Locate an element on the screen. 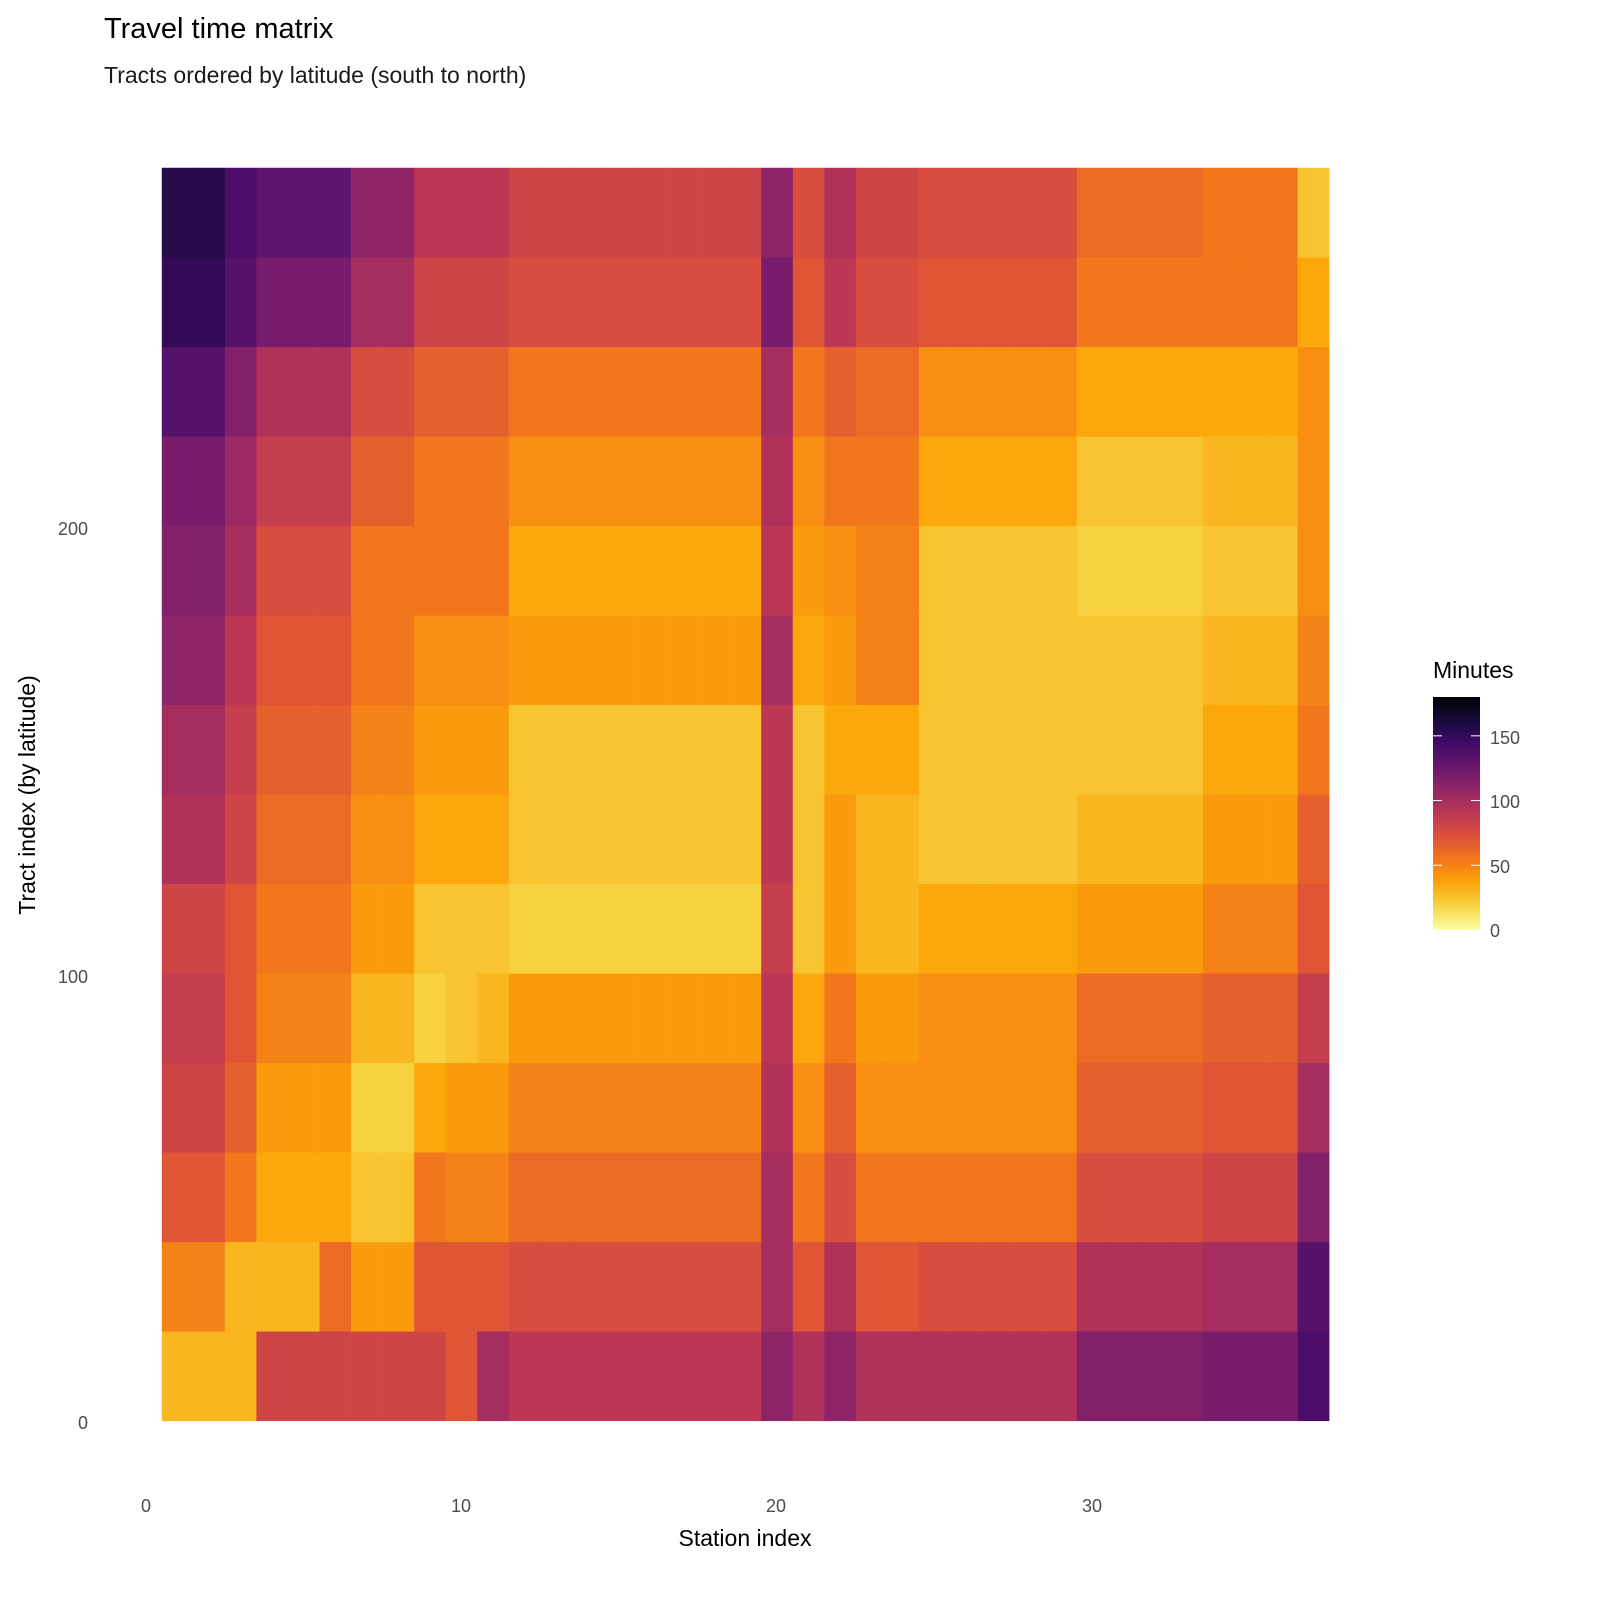  legend: Minutes 0 50 100 150 is located at coordinates (1476, 799).